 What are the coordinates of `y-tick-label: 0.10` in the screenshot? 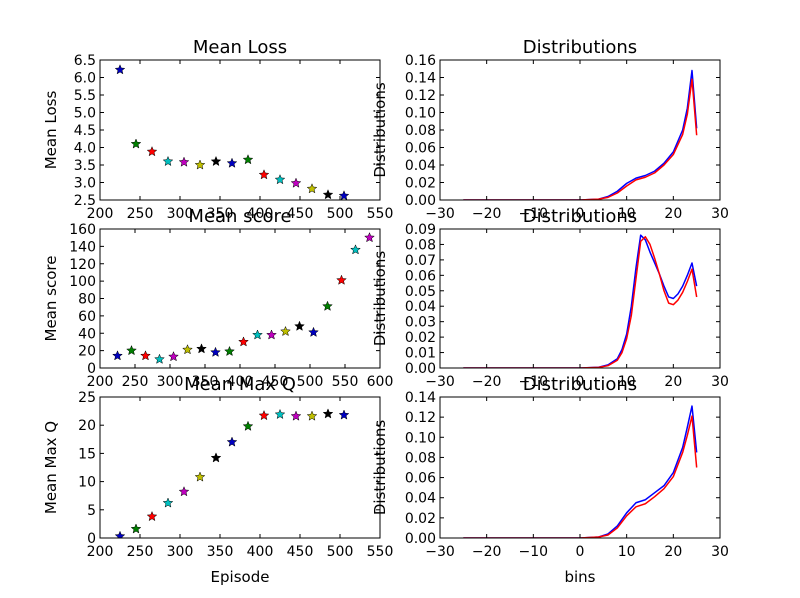 It's located at (420, 438).